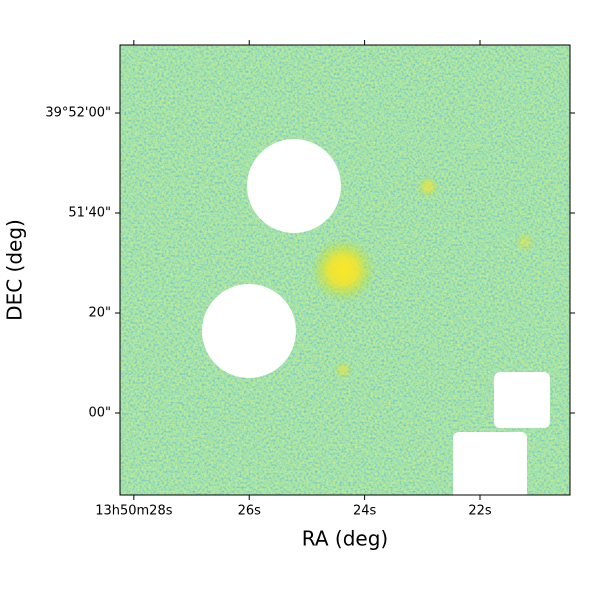  What do you see at coordinates (15, 270) in the screenshot?
I see `y-axis-label: DEC (deg)` at bounding box center [15, 270].